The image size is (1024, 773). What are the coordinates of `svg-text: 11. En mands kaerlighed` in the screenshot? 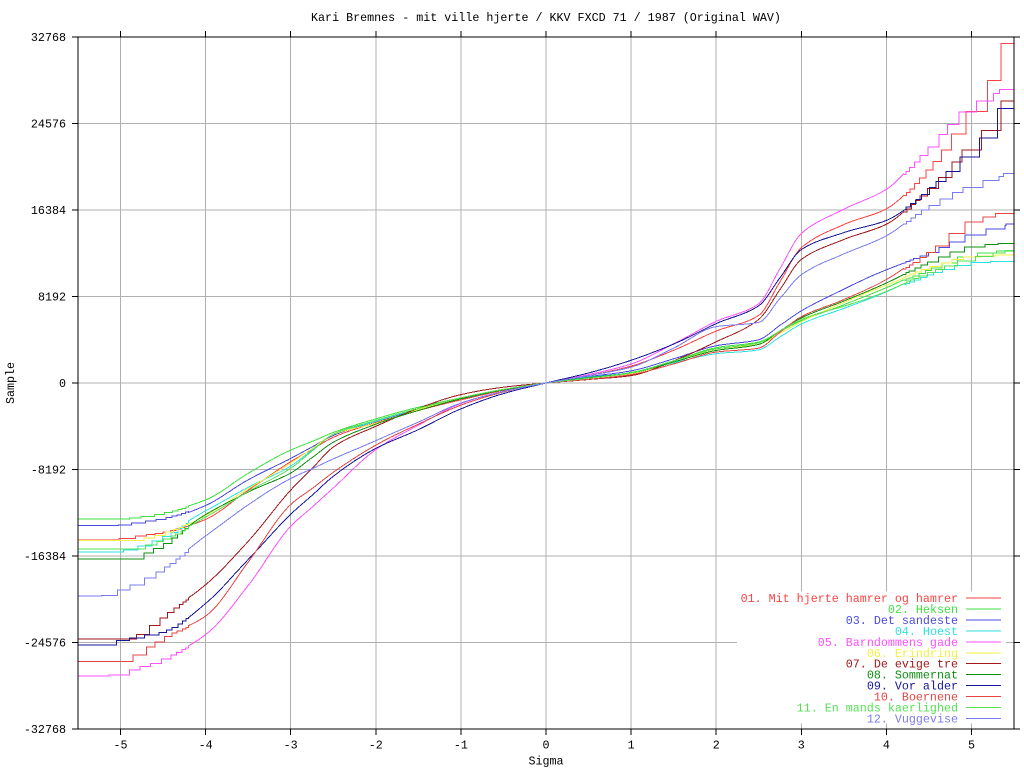 It's located at (877, 709).